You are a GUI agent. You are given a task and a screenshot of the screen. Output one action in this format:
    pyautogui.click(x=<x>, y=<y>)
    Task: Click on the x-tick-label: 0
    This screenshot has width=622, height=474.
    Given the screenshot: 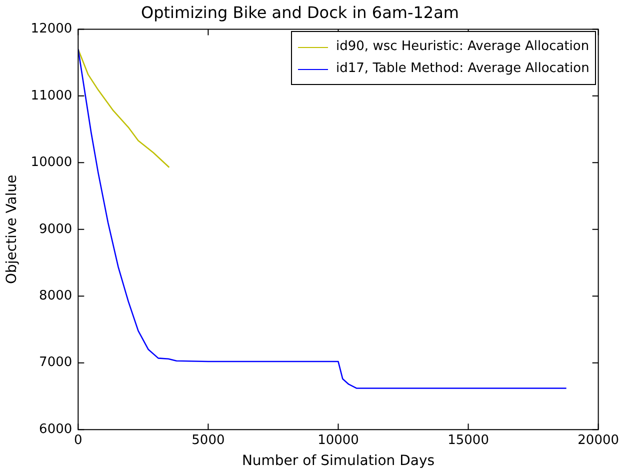 What is the action you would take?
    pyautogui.click(x=78, y=440)
    